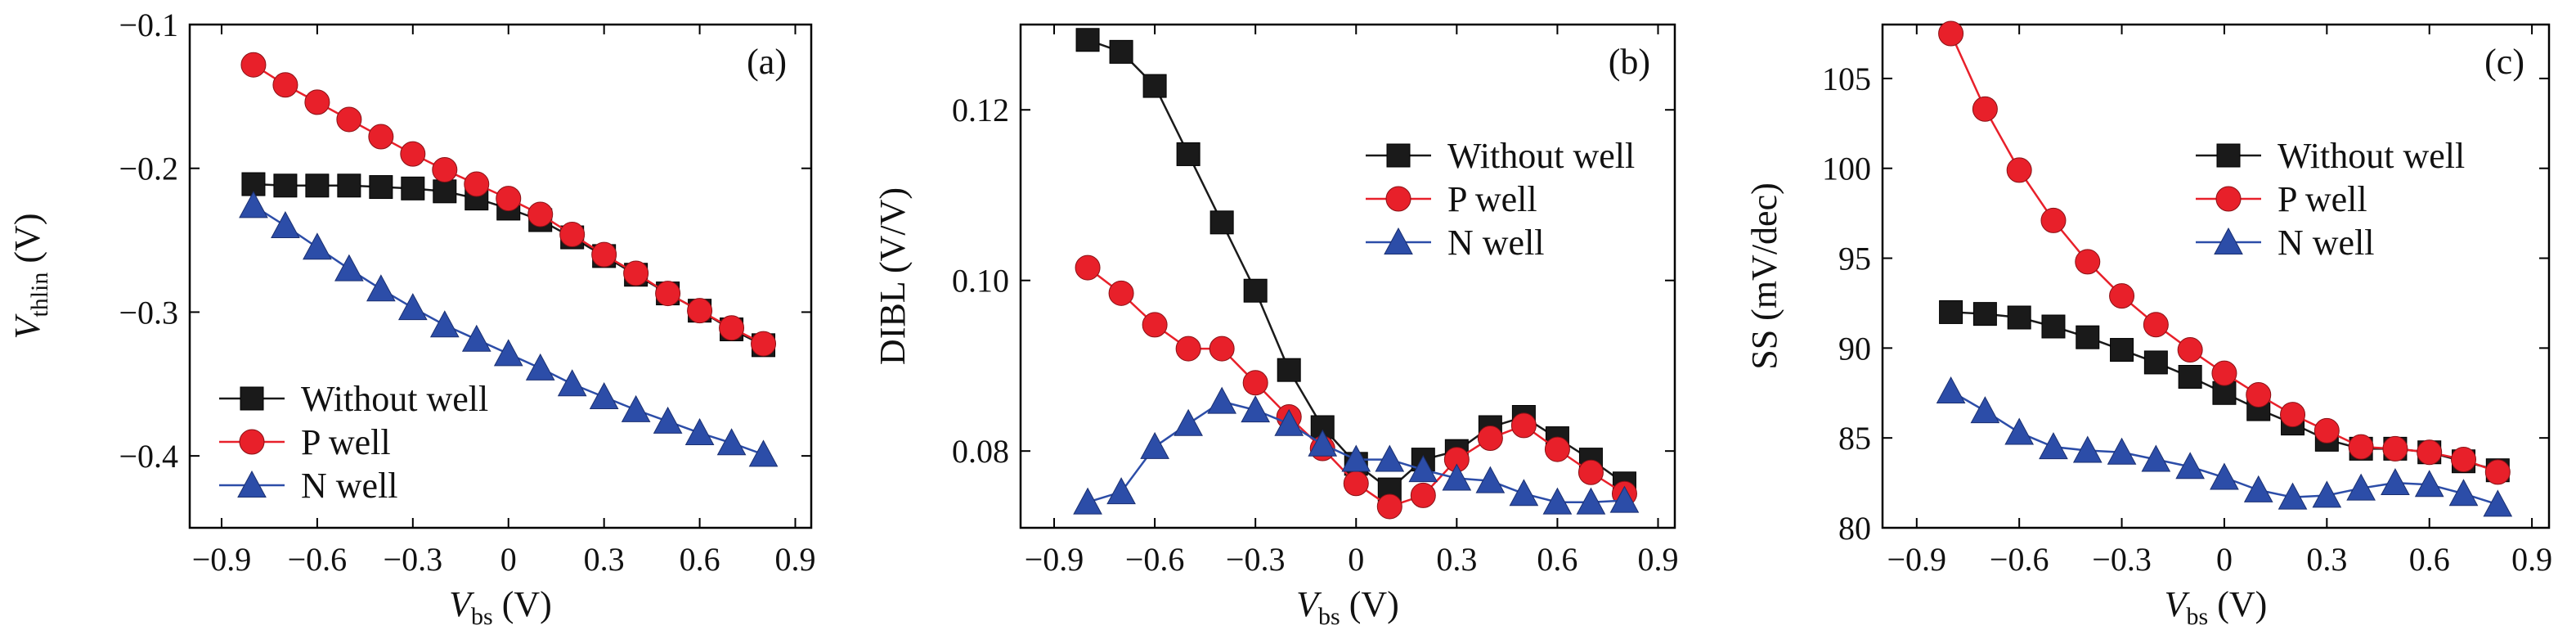 The width and height of the screenshot is (2576, 644). Describe the element at coordinates (1847, 79) in the screenshot. I see `y-tick-label: 105` at that location.